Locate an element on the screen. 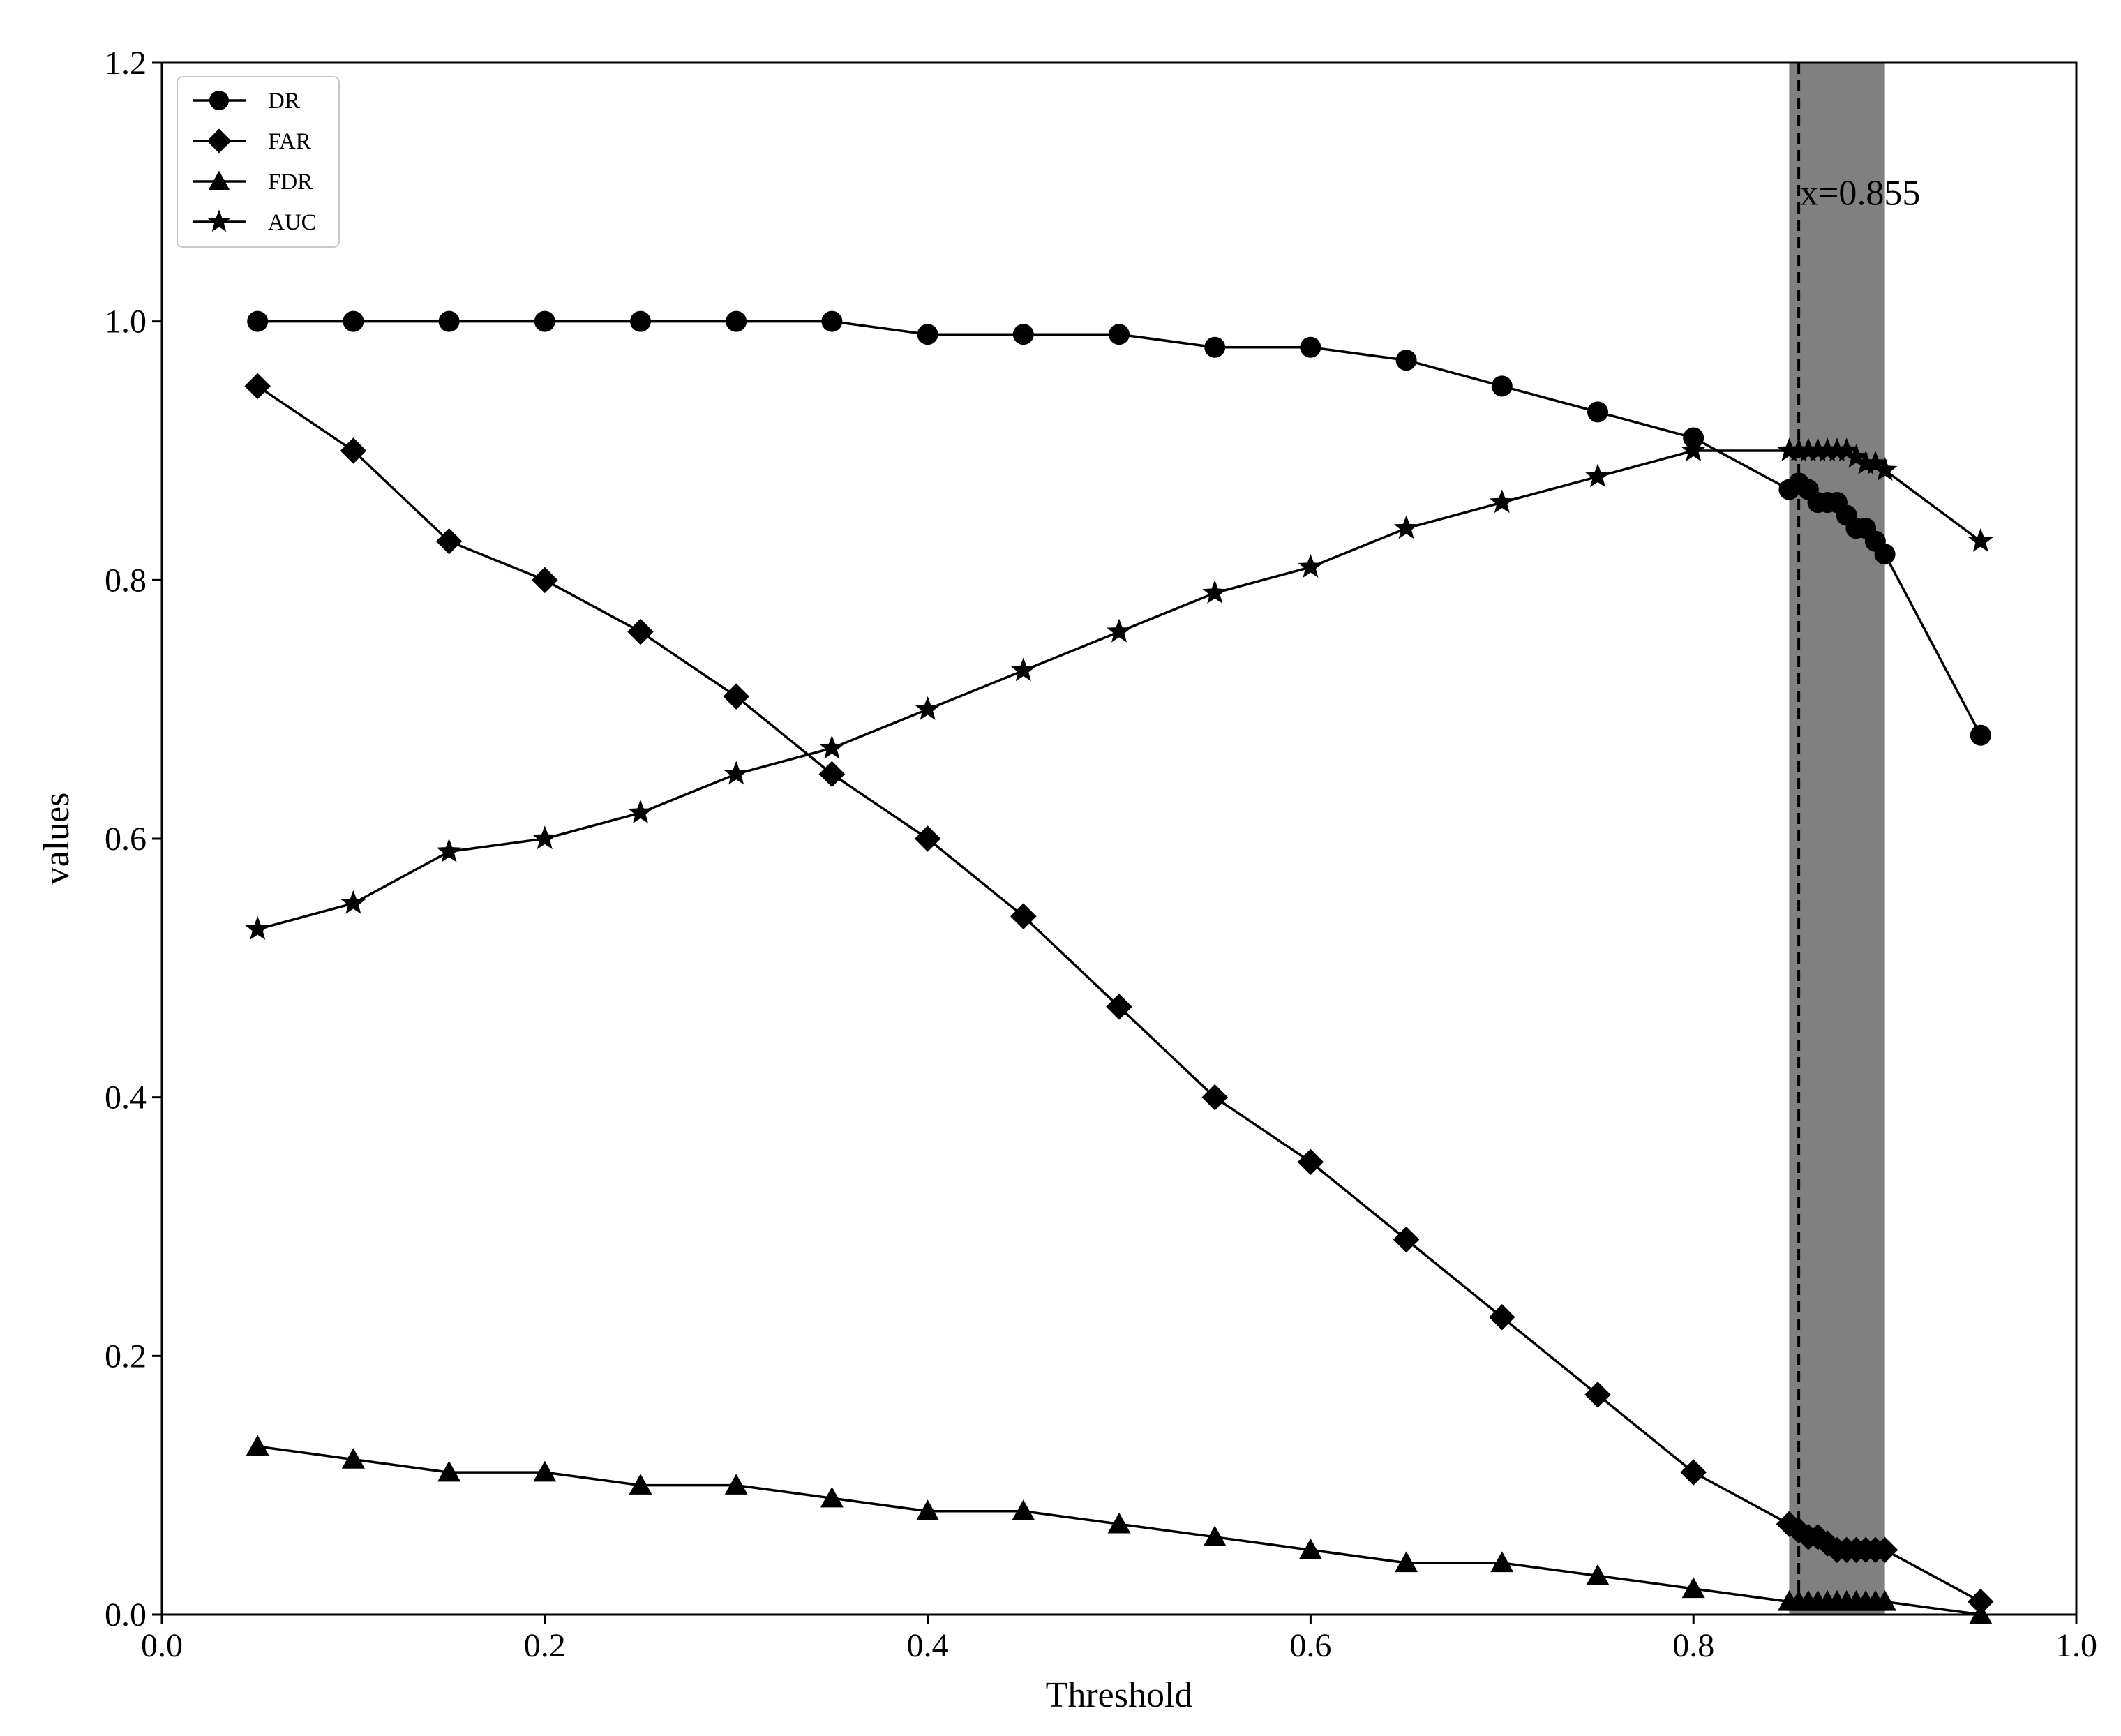 This screenshot has width=2121, height=1736. threshold-annotation: x=0.855 is located at coordinates (1860, 193).